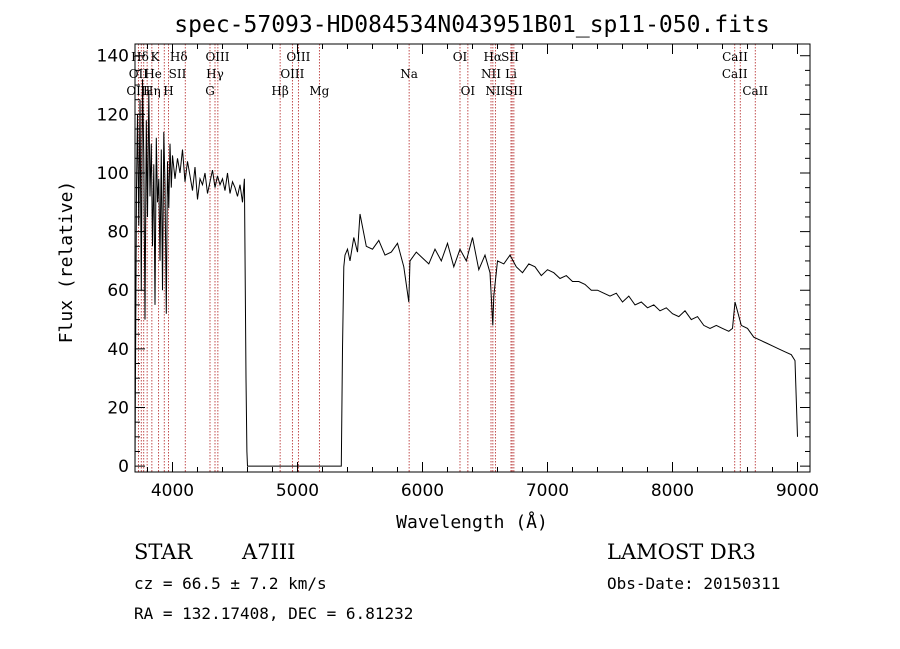 This screenshot has height=649, width=900. What do you see at coordinates (230, 583) in the screenshot?
I see `redshift-velocity: cz = 66.5 ± 7.2 km/s` at bounding box center [230, 583].